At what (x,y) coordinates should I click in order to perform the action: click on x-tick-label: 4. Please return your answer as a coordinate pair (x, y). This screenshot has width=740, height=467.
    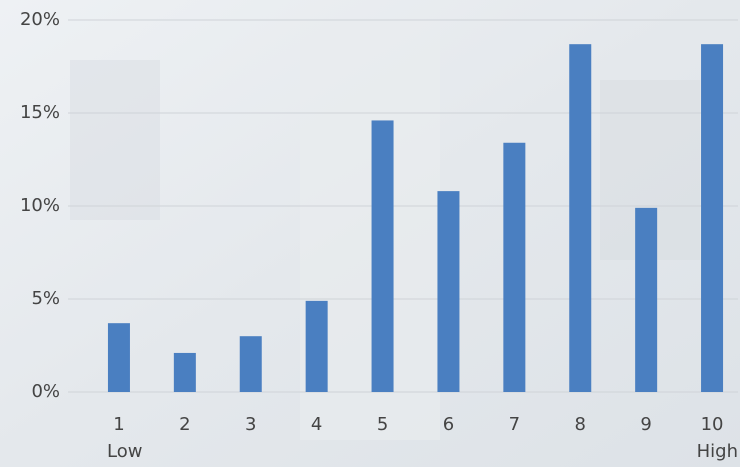
    Looking at the image, I should click on (316, 424).